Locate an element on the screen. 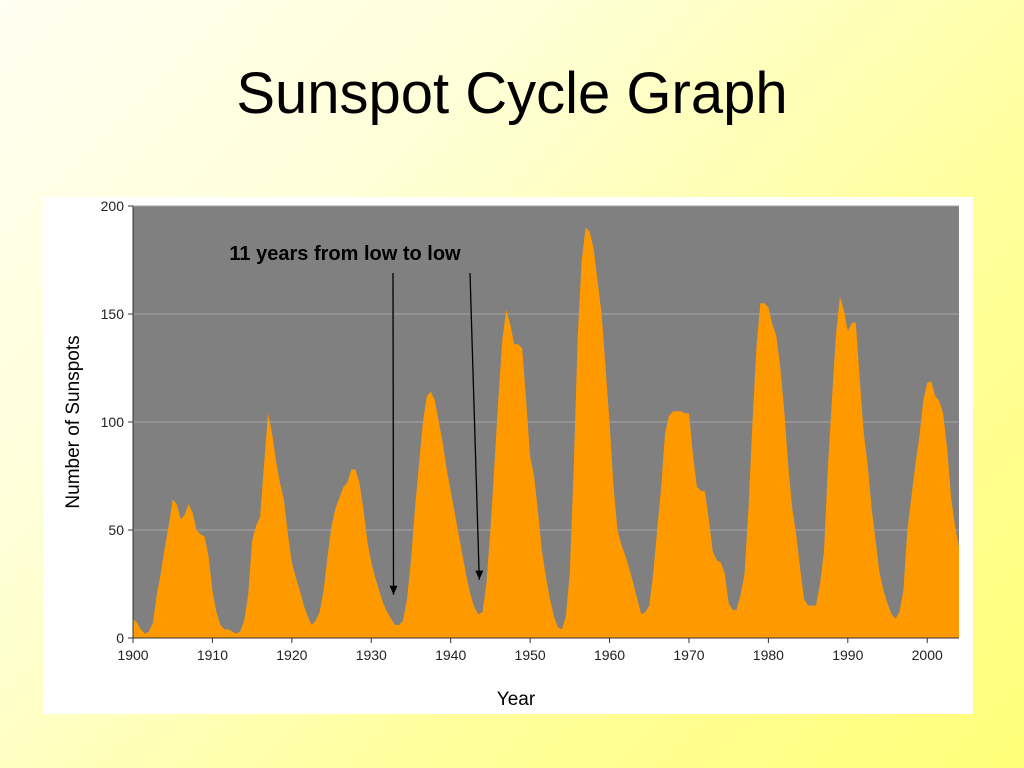 The height and width of the screenshot is (768, 1024). x-tick-label: 1900 is located at coordinates (132, 655).